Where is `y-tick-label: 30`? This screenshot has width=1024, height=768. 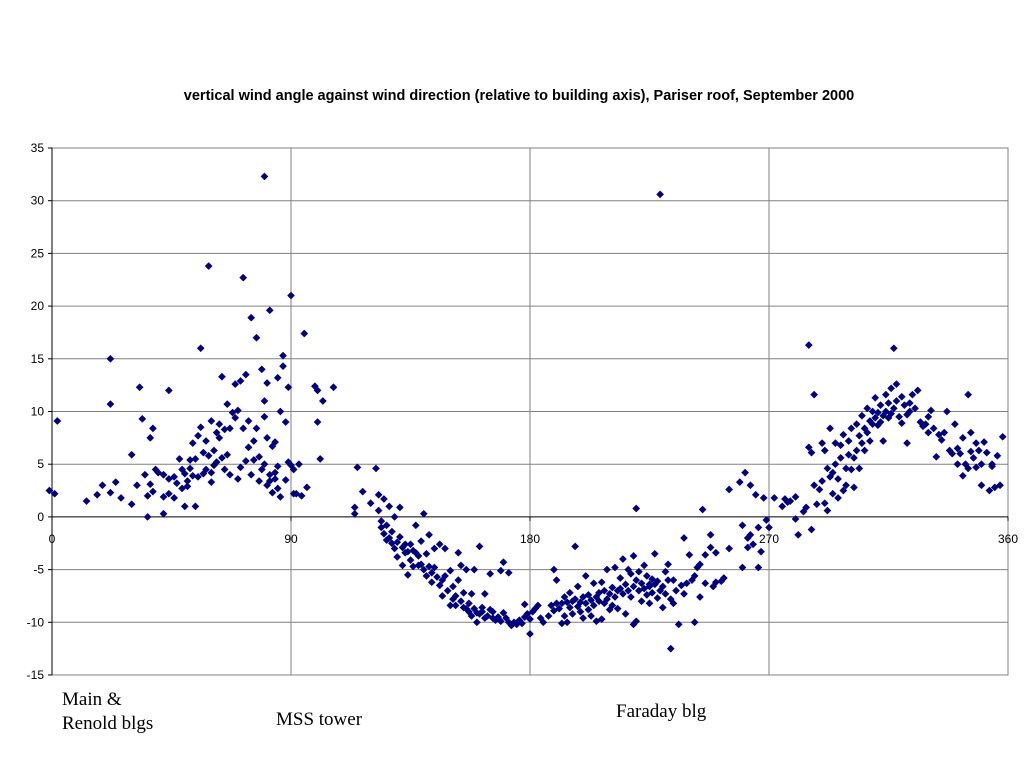 y-tick-label: 30 is located at coordinates (38, 201).